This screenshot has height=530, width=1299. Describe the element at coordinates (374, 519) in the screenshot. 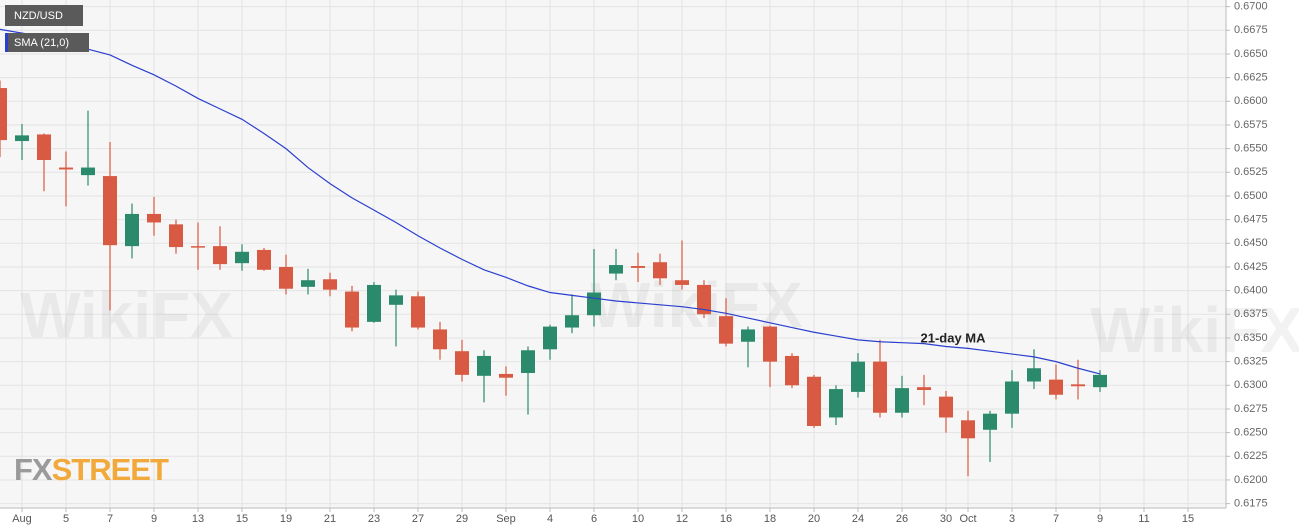

I see `x-tick-label: 23` at that location.